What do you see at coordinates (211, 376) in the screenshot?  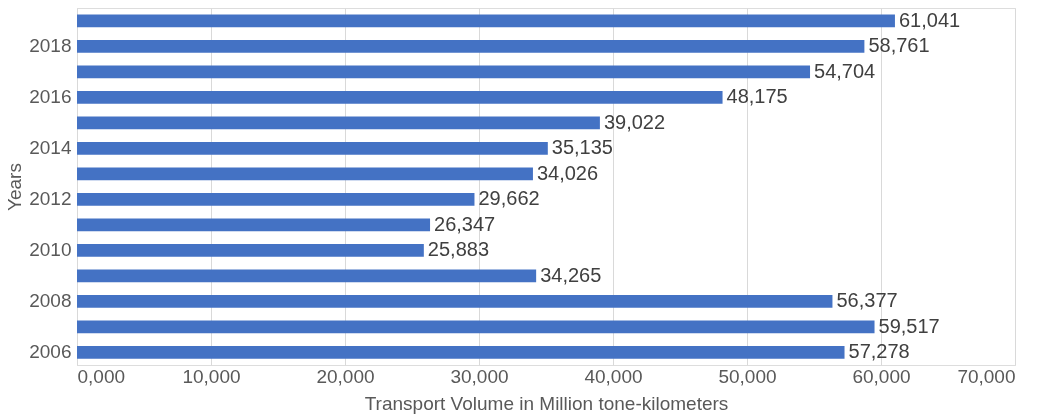 I see `x-tick-label: 10,000` at bounding box center [211, 376].